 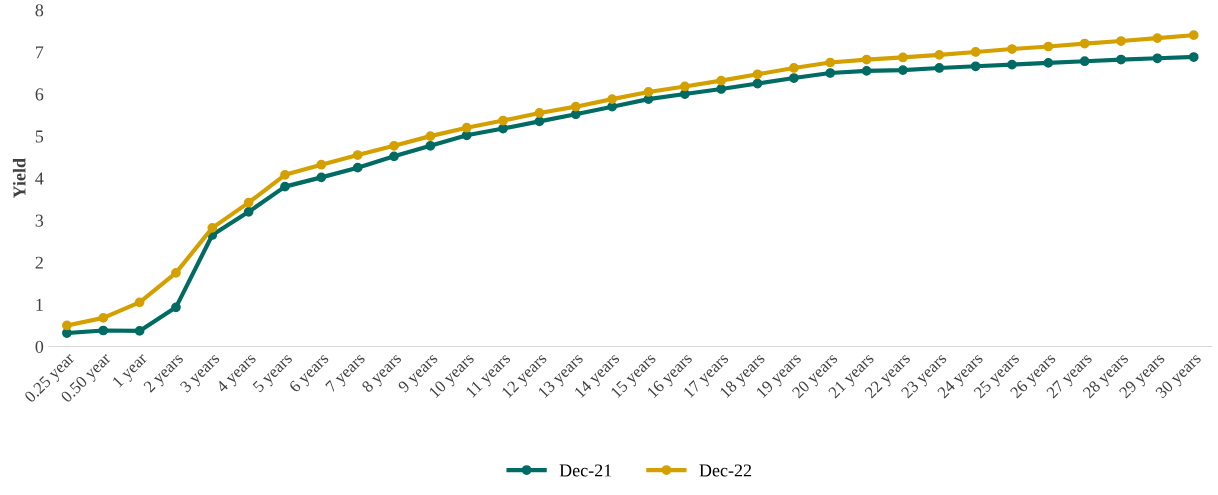 What do you see at coordinates (39, 304) in the screenshot?
I see `y-tick-label: 1` at bounding box center [39, 304].